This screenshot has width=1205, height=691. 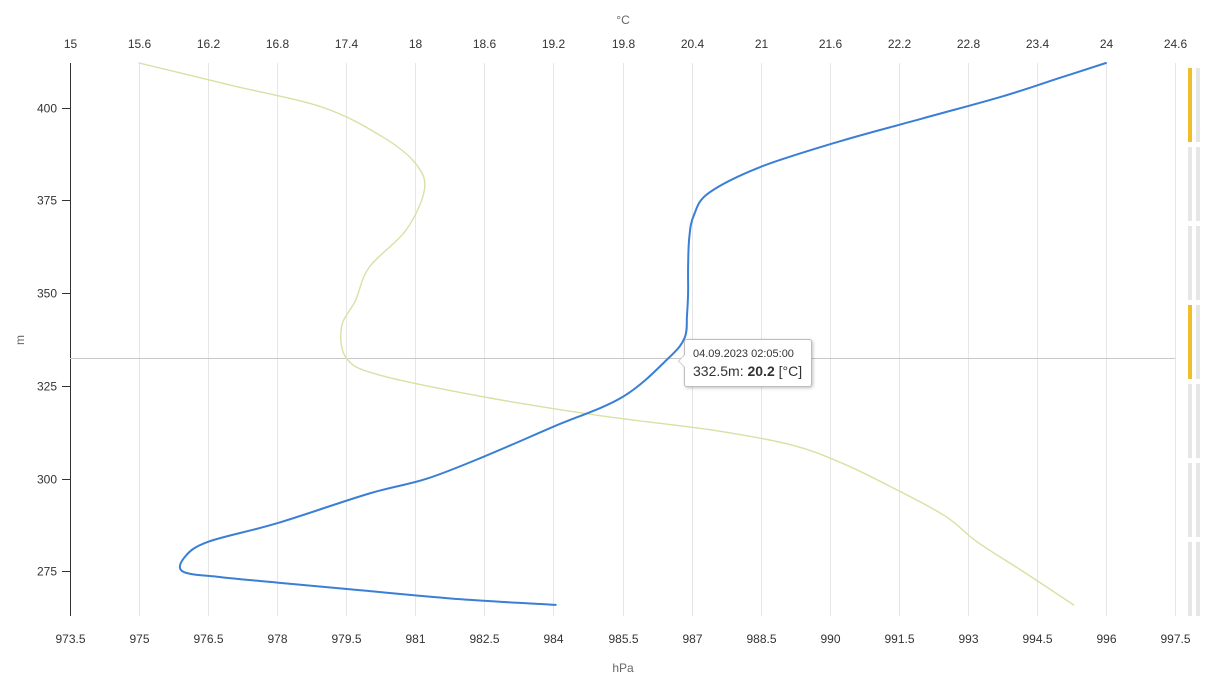 I want to click on bottom-tick-label: 985.5, so click(x=623, y=639).